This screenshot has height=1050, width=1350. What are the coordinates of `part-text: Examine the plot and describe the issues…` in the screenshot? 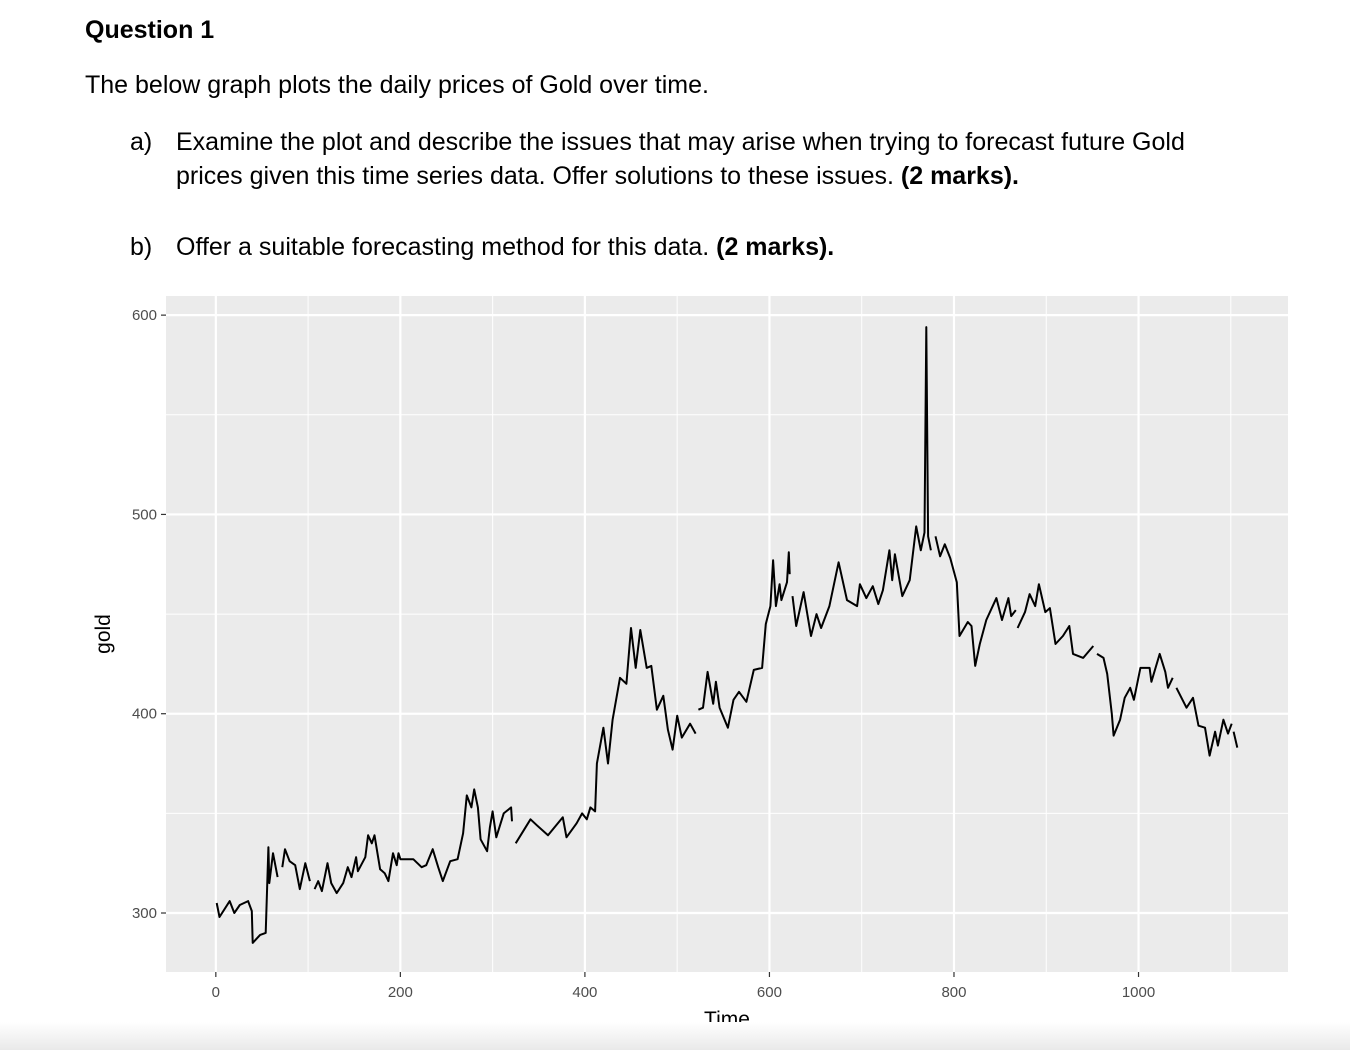 It's located at (681, 159).